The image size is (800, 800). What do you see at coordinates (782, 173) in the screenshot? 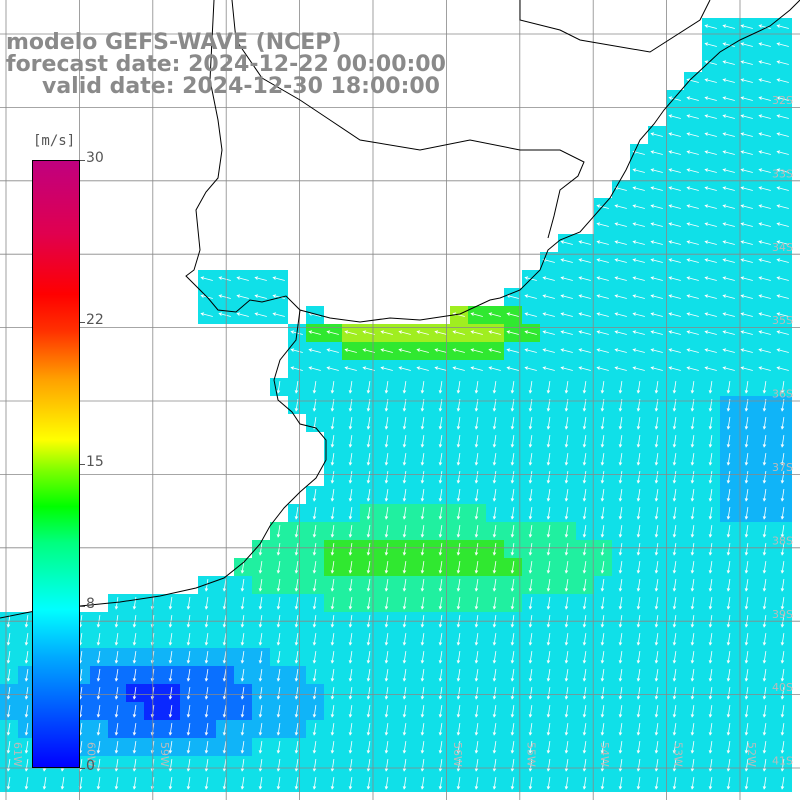
I see `latitude-label: 33S` at bounding box center [782, 173].